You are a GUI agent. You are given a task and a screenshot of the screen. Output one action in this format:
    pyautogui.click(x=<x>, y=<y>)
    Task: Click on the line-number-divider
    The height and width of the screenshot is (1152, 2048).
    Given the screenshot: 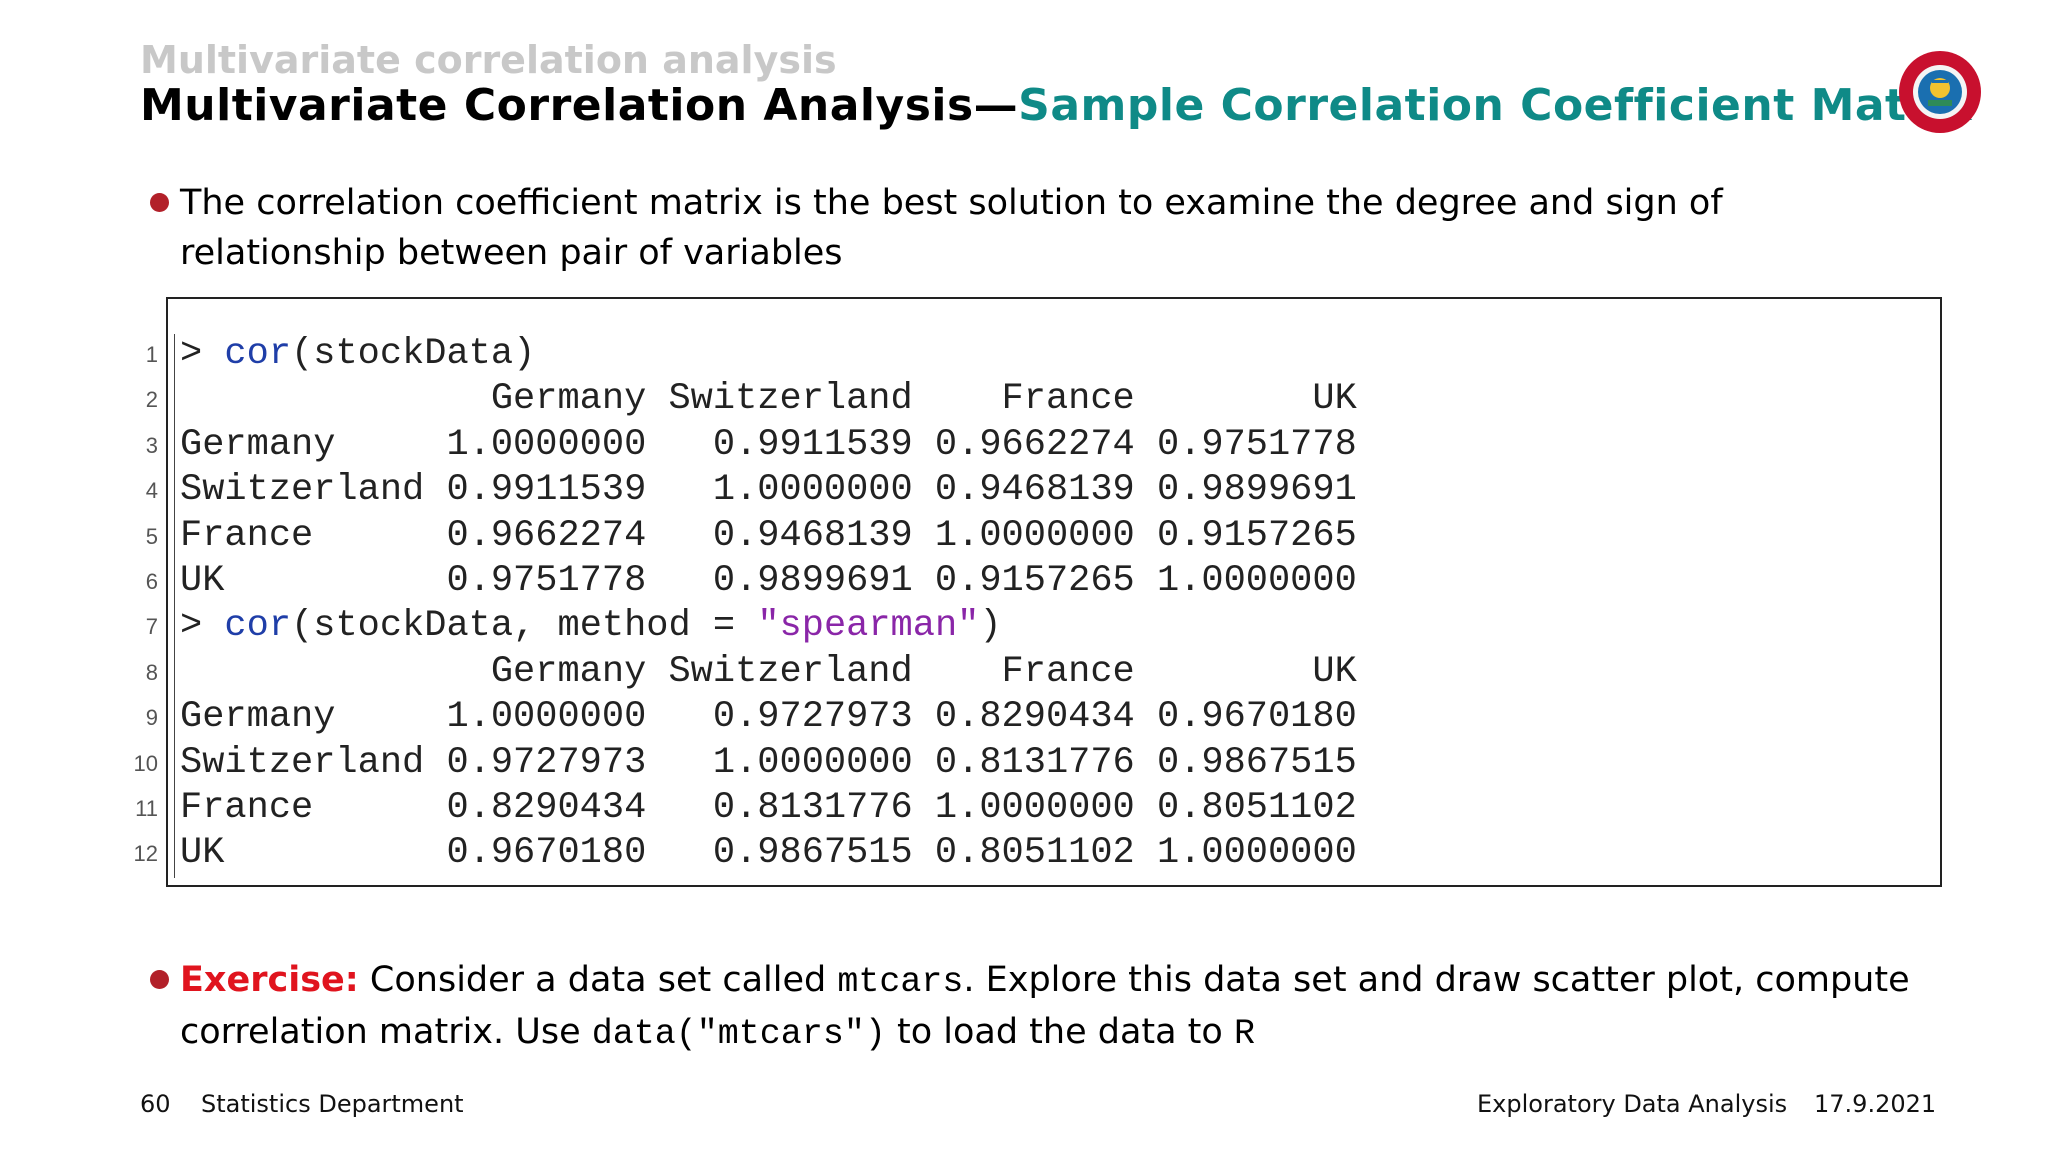 What is the action you would take?
    pyautogui.click(x=174, y=606)
    